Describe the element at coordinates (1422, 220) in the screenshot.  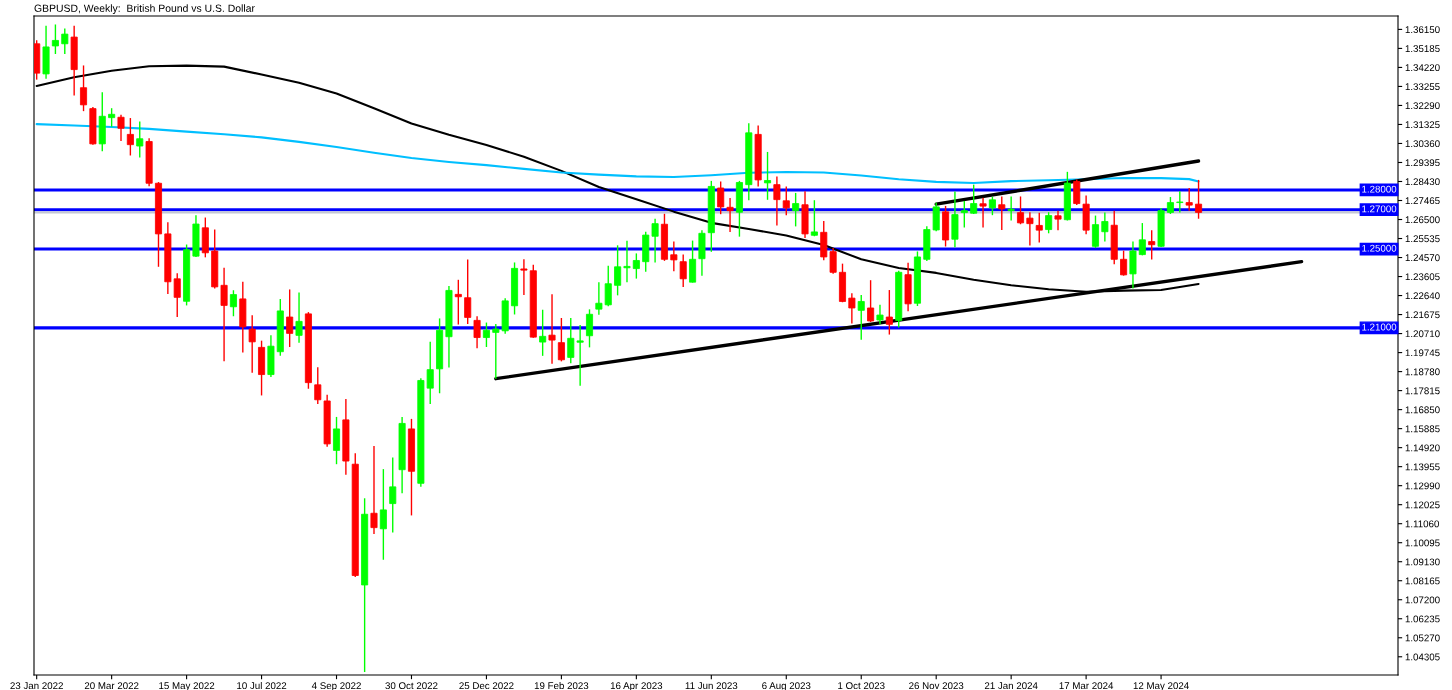
I see `y-tick-label: 1.26500` at that location.